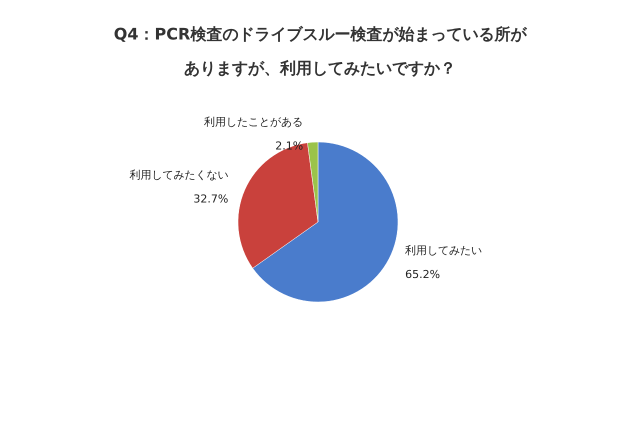  I want to click on slice-label: 利用したことがある, so click(254, 122).